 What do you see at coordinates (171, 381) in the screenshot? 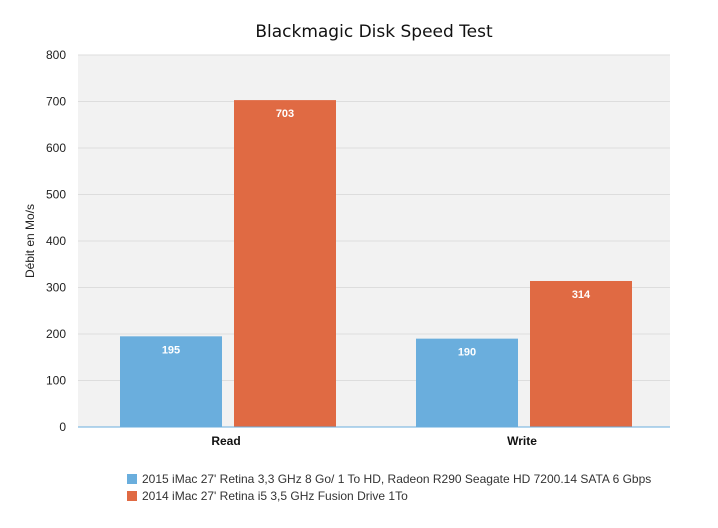
I see `bar-series-1-read` at bounding box center [171, 381].